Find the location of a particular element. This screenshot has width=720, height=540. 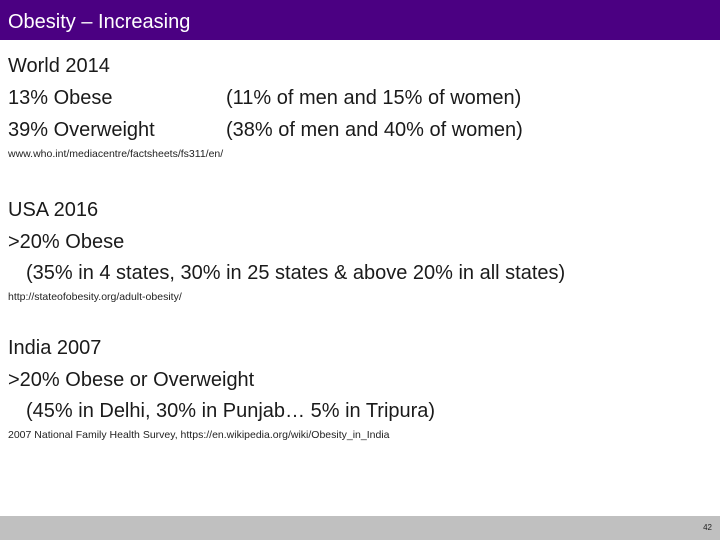

title-bar: Obesity – Increasing is located at coordinates (360, 20).